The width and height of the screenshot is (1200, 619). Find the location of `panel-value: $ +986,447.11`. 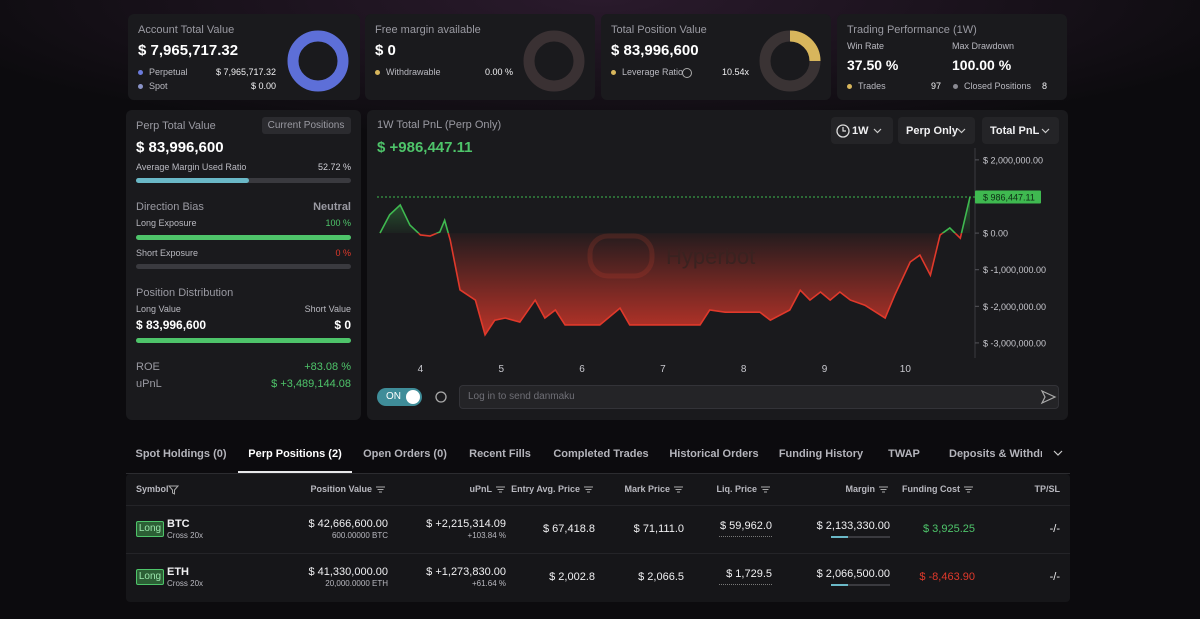

panel-value: $ +986,447.11 is located at coordinates (425, 147).